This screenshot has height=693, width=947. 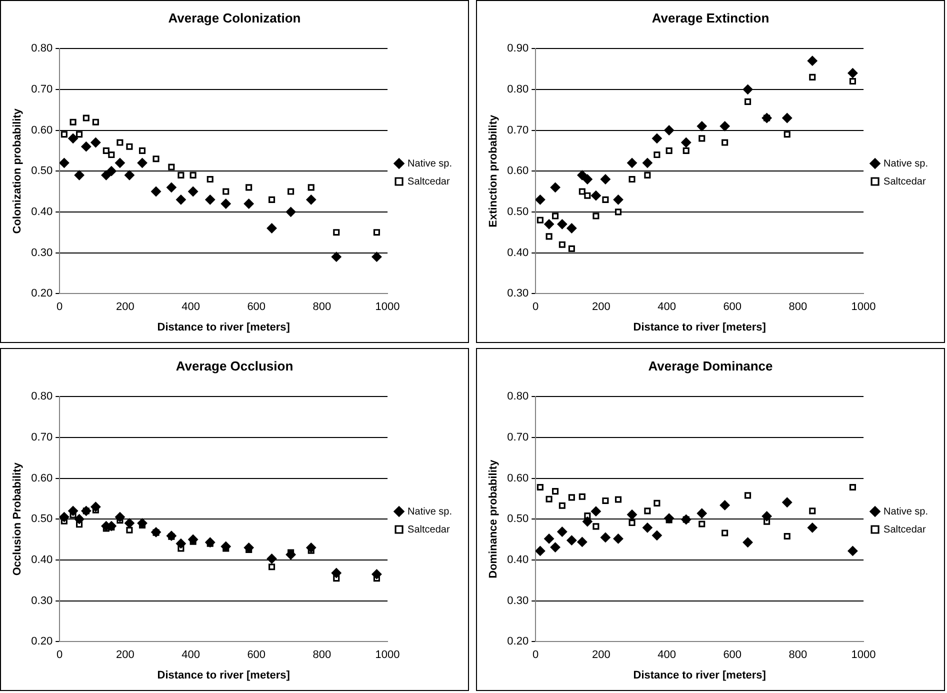 I want to click on y-axis-title: Dominance probability, so click(x=494, y=518).